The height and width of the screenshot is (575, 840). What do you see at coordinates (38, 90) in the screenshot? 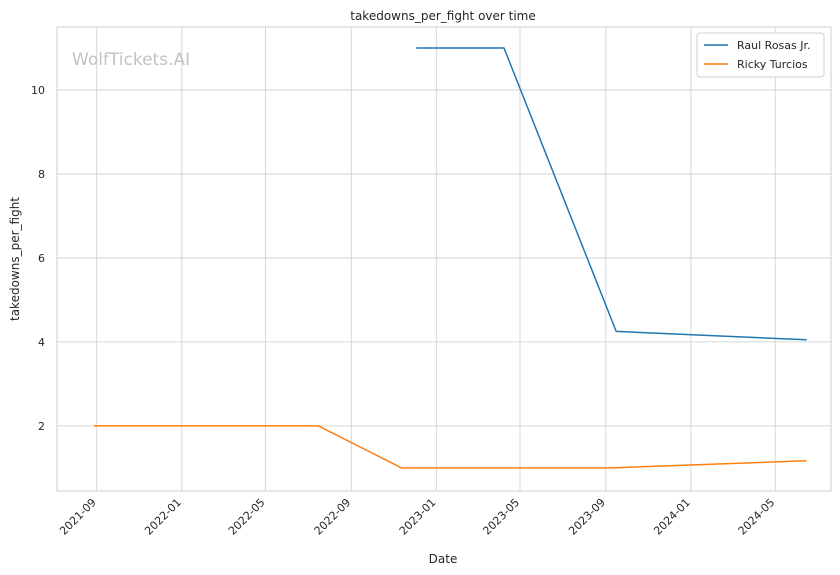
I see `y-tick-label: 10` at bounding box center [38, 90].